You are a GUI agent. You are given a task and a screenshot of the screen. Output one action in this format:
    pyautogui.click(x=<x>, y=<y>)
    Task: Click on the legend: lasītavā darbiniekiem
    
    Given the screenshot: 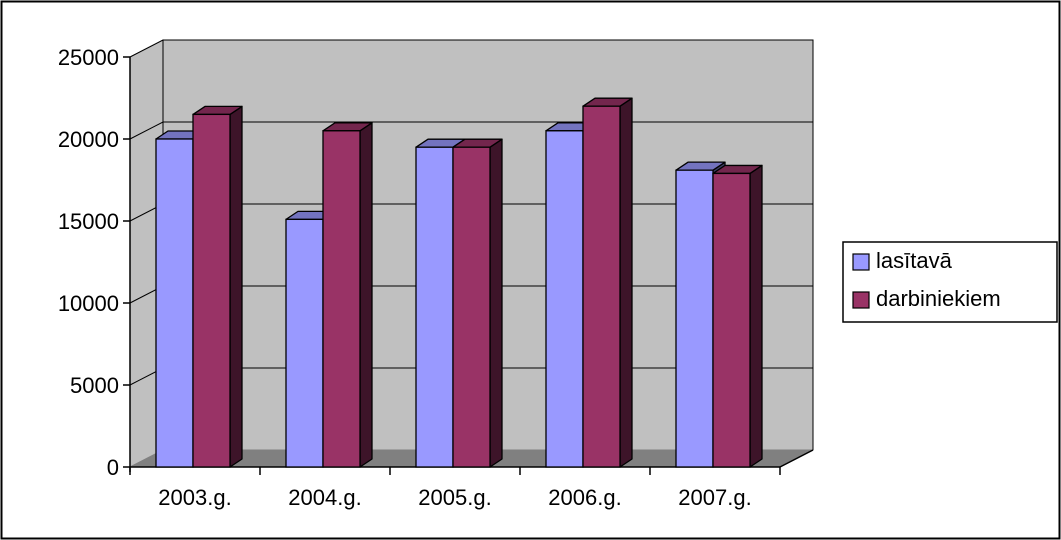 What is the action you would take?
    pyautogui.click(x=950, y=282)
    